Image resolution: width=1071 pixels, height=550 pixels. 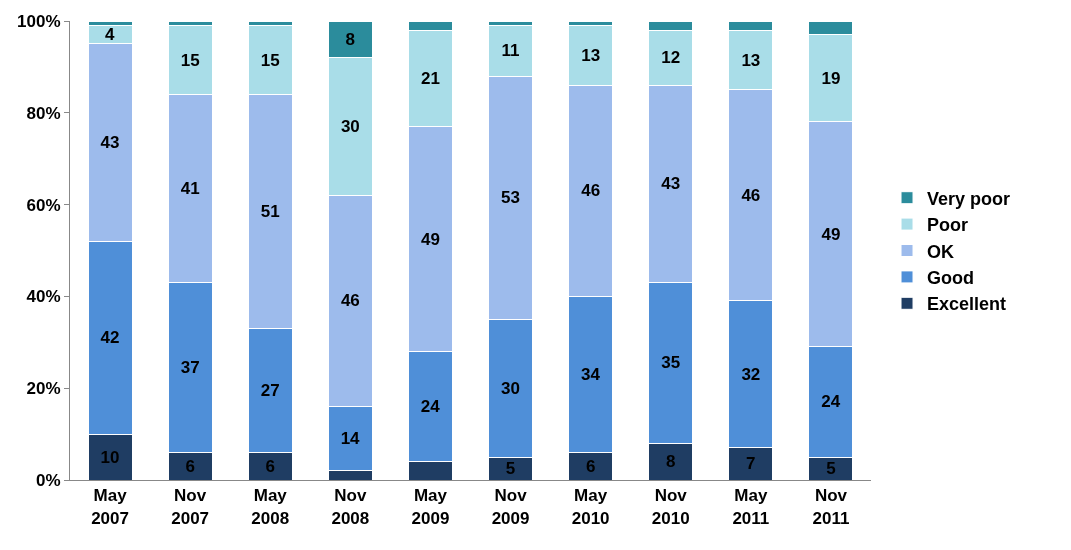 I want to click on x-tick-label: Nov 2011, so click(x=831, y=507).